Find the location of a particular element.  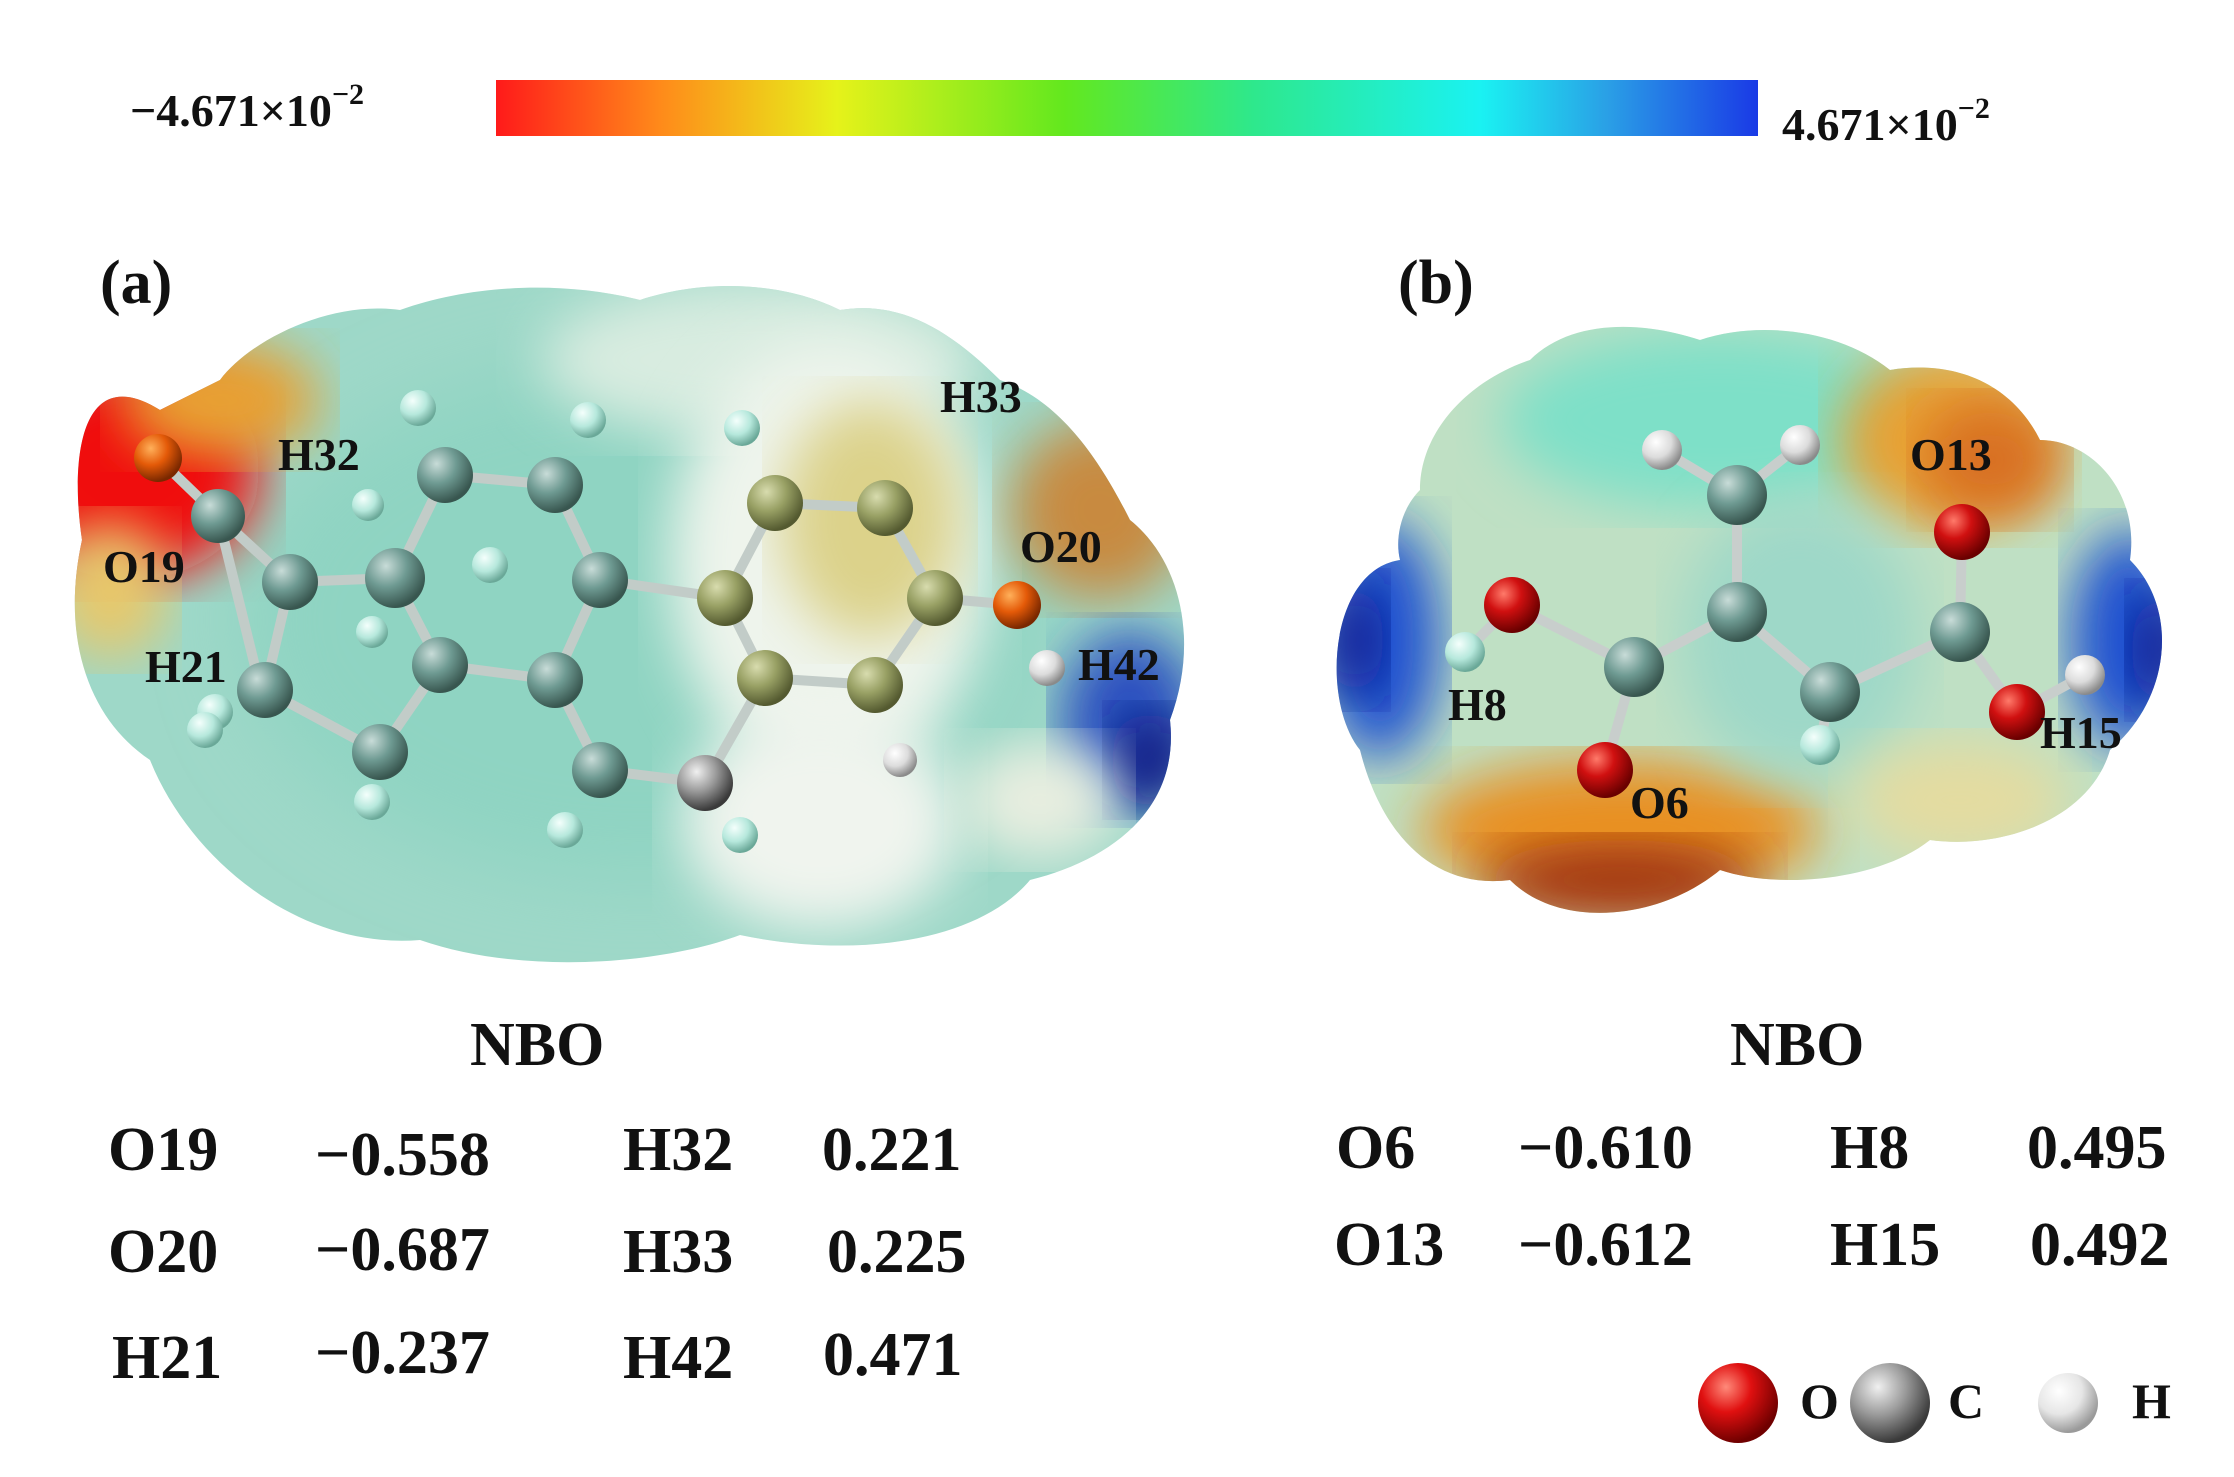

legend-carbon-label: C is located at coordinates (1966, 1401).